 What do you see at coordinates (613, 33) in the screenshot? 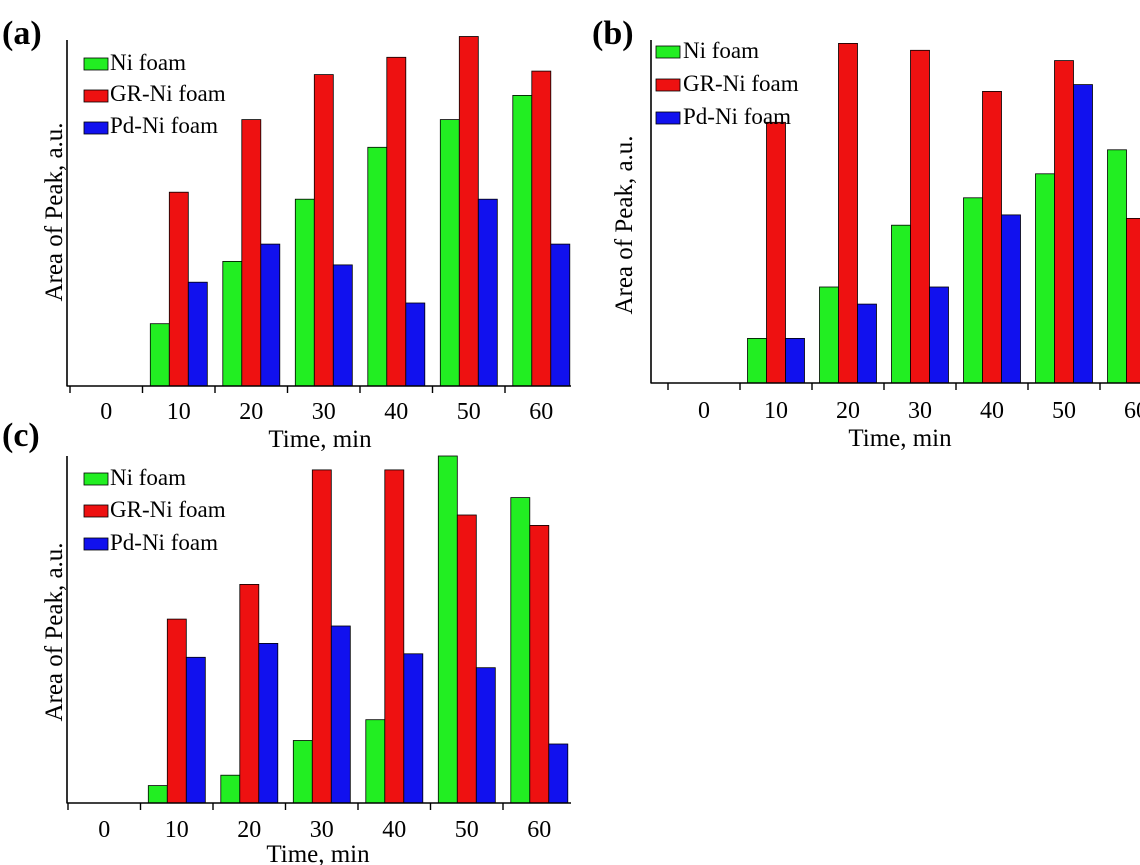
I see `panel-b-label: (b)` at bounding box center [613, 33].